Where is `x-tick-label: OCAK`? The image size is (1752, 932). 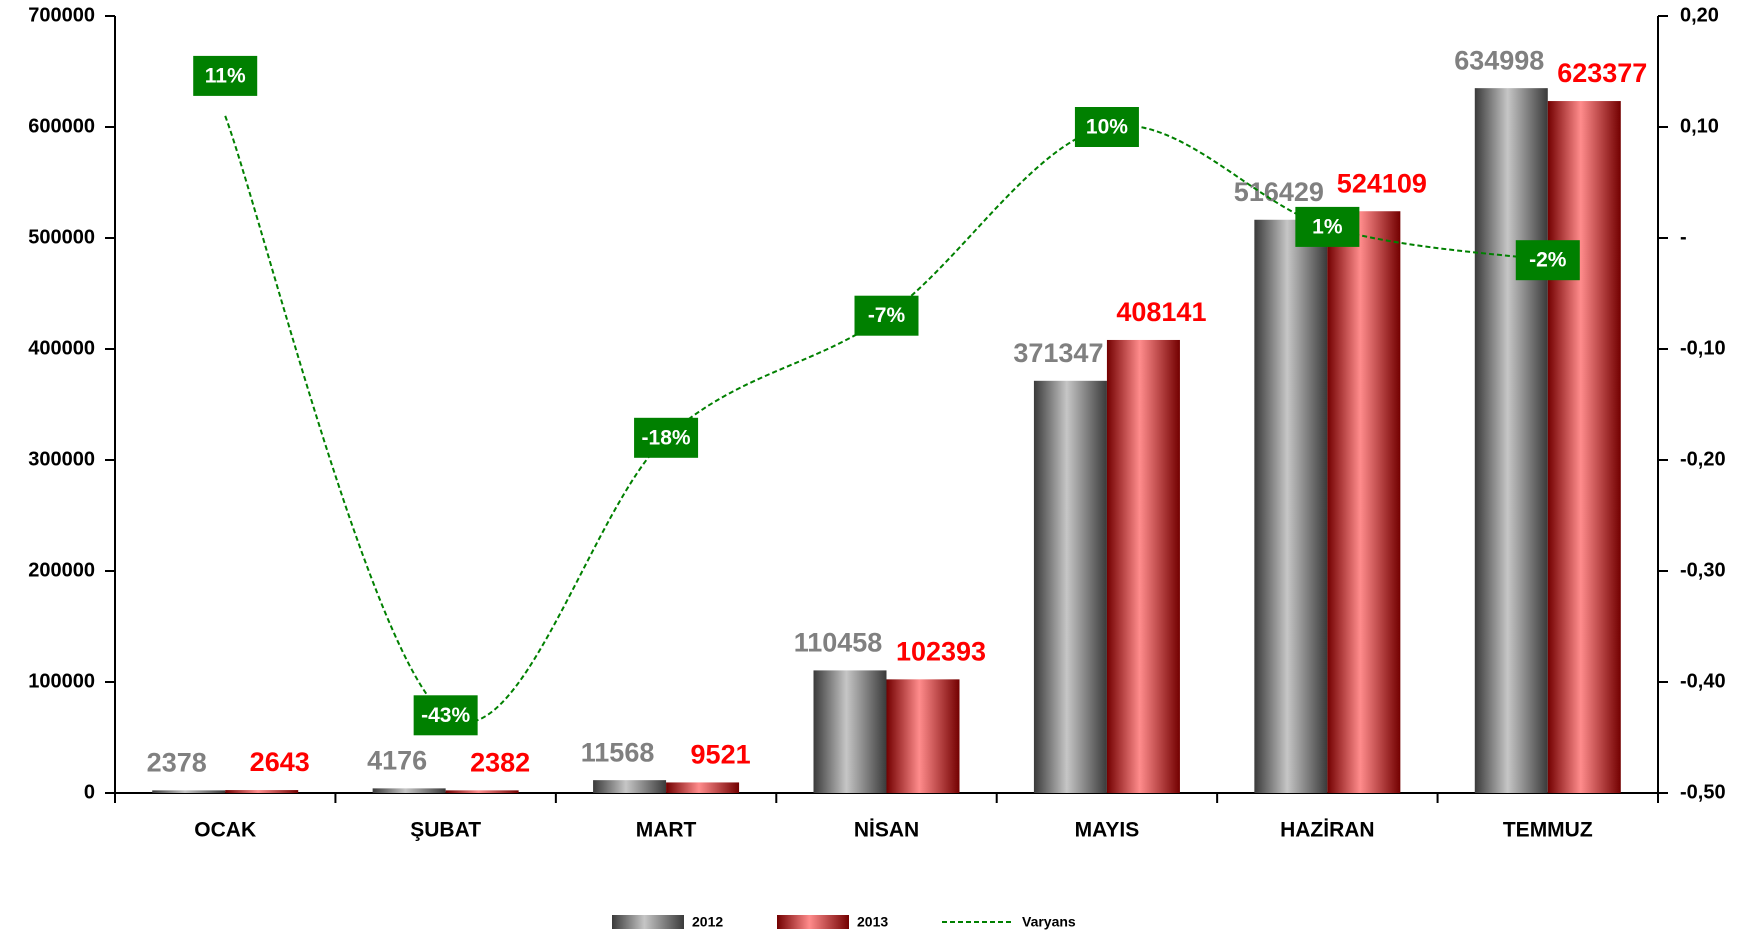 x-tick-label: OCAK is located at coordinates (225, 830).